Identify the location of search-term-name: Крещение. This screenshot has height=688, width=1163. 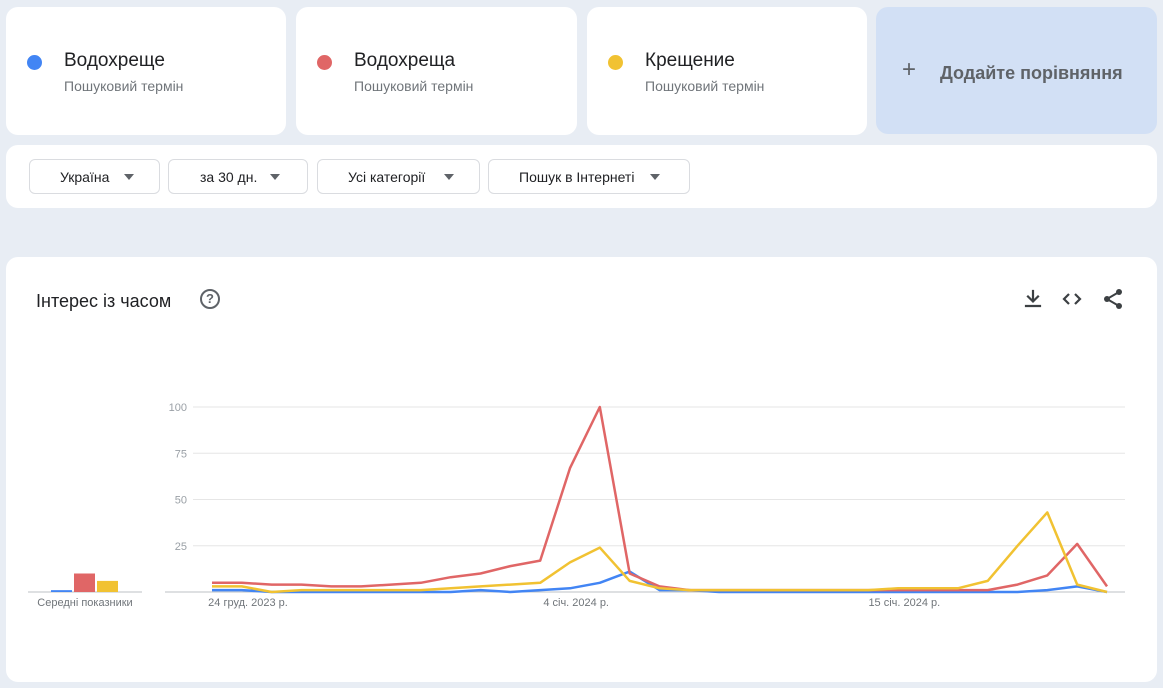
(690, 60).